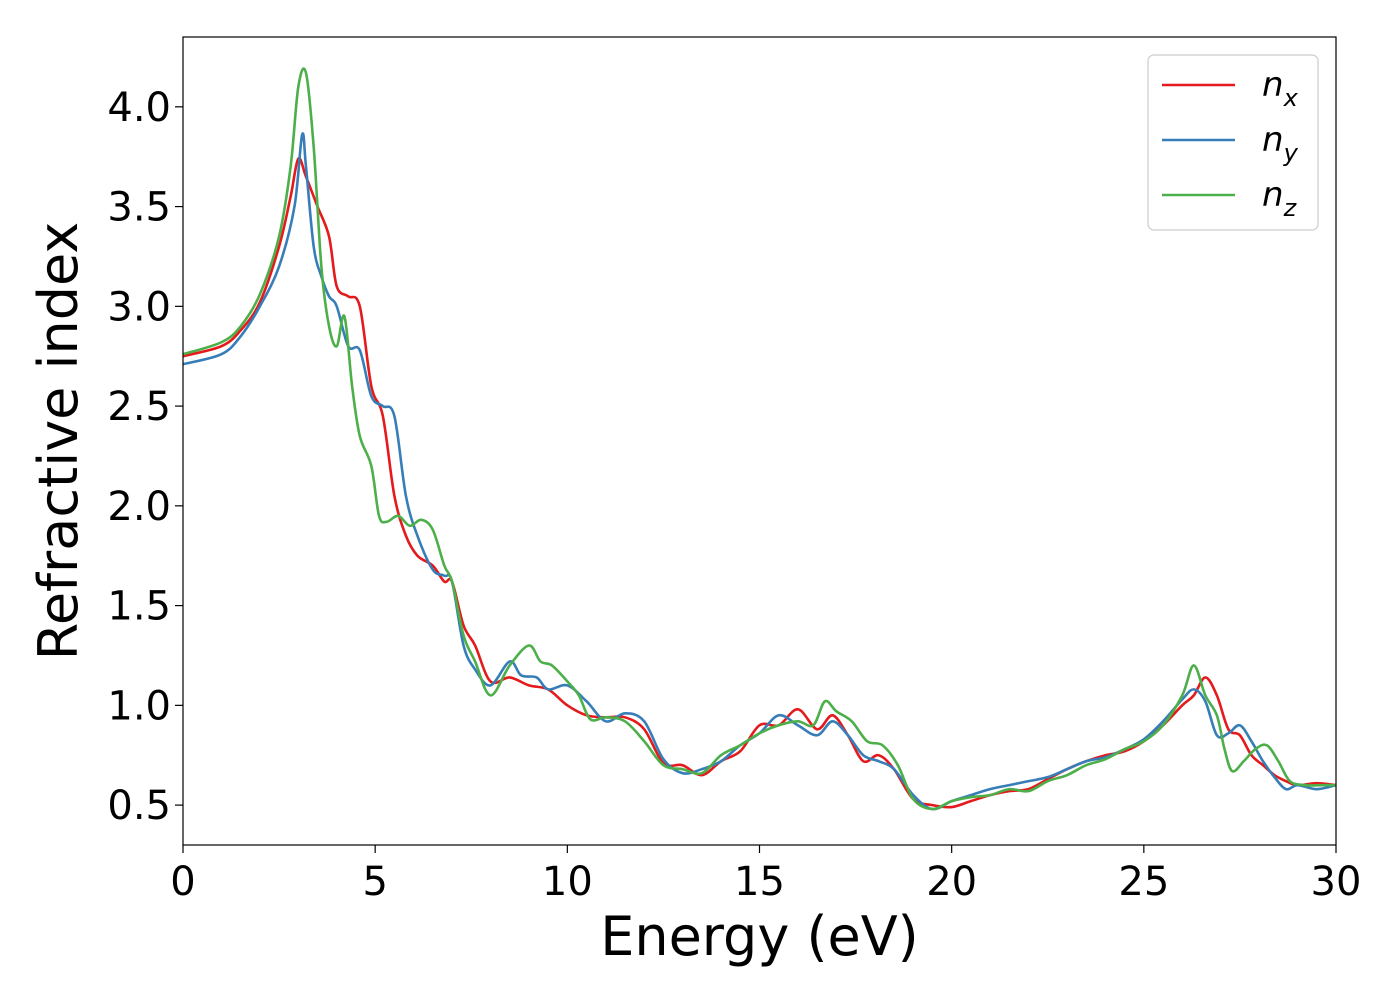 This screenshot has width=1400, height=1000. Describe the element at coordinates (374, 882) in the screenshot. I see `x-tick-label: 5` at that location.